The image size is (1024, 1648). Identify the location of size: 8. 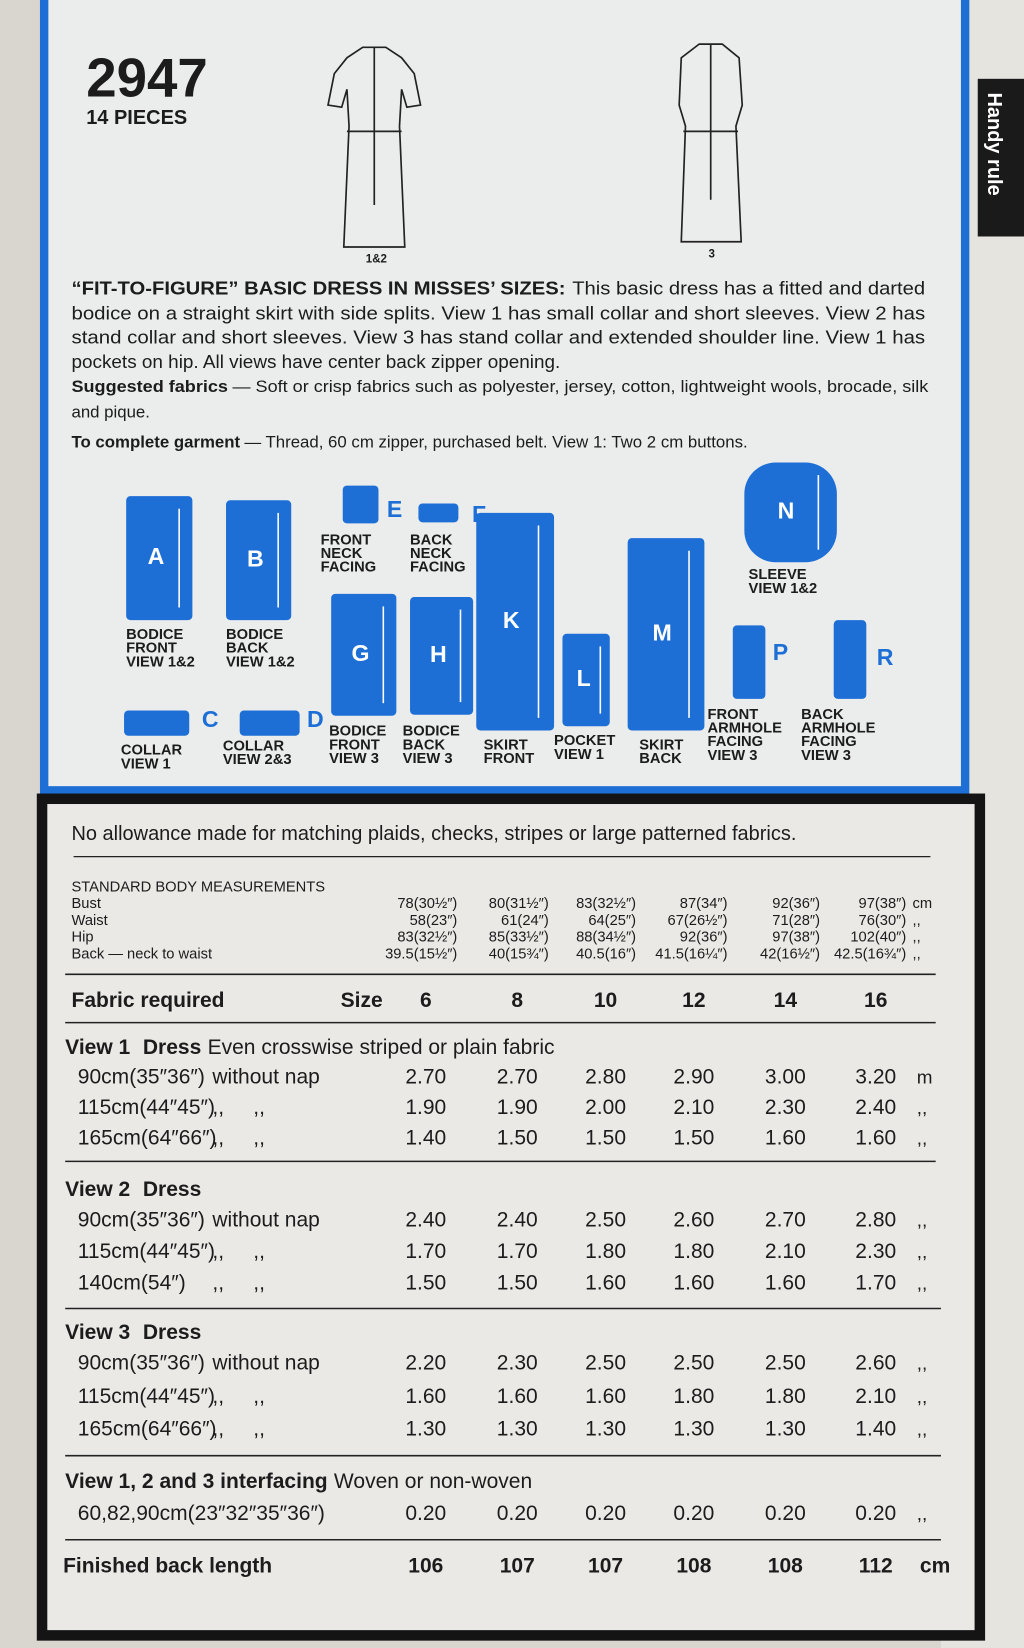
(517, 1000).